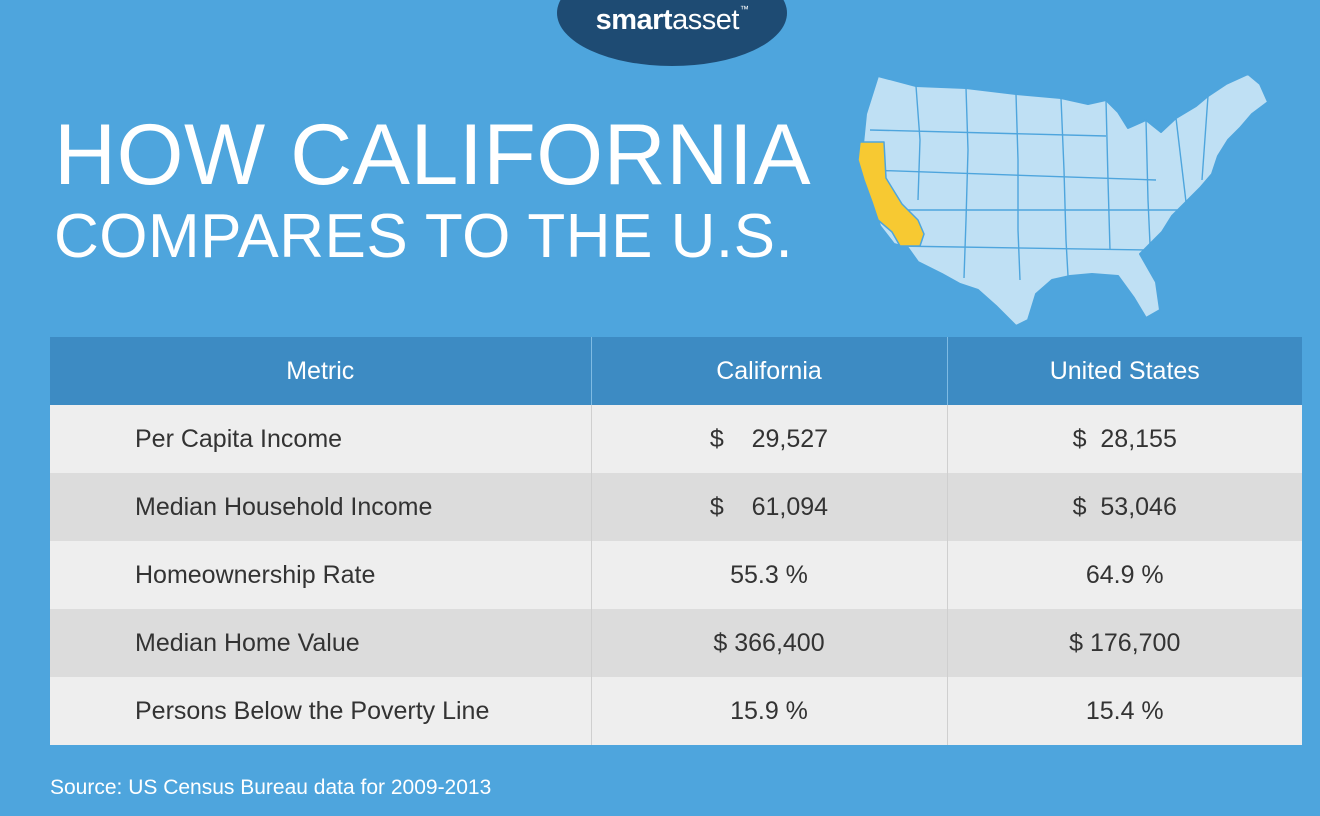 The height and width of the screenshot is (816, 1320). What do you see at coordinates (433, 155) in the screenshot?
I see `title-line-1: HOW CALIFORNIA` at bounding box center [433, 155].